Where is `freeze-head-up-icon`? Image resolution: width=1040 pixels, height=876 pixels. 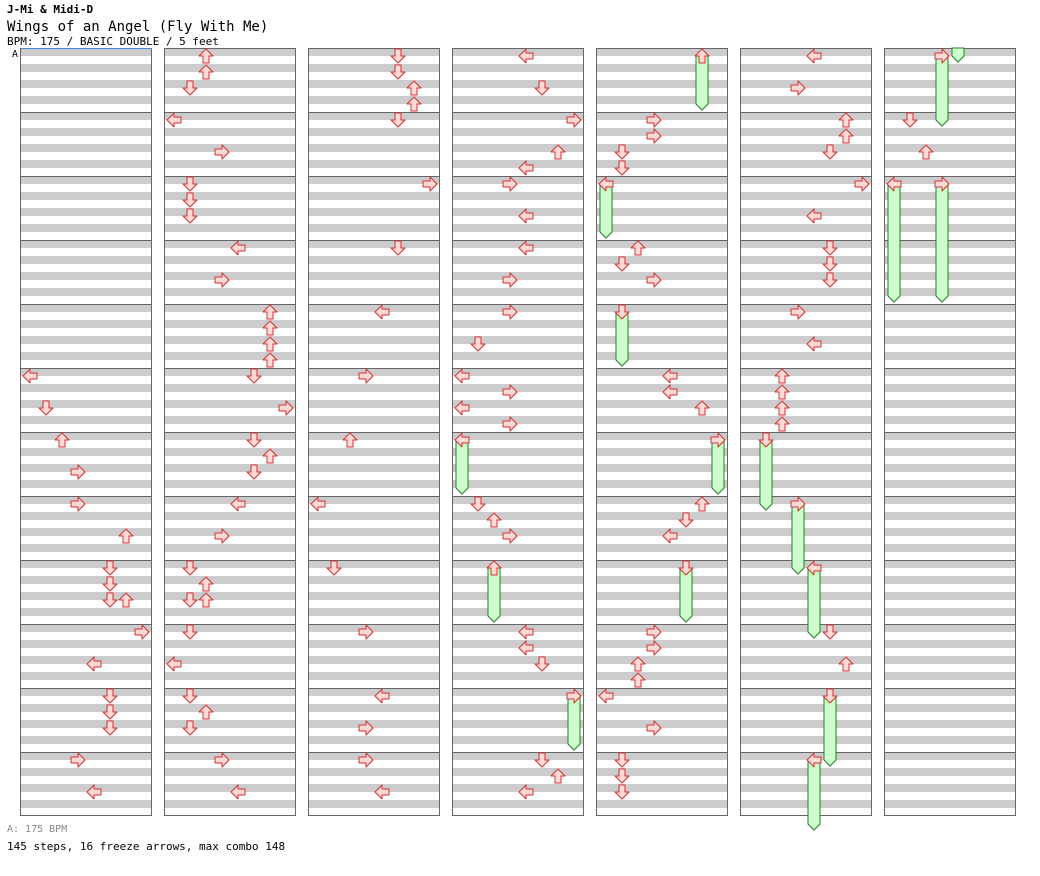
freeze-head-up-icon is located at coordinates (702, 56).